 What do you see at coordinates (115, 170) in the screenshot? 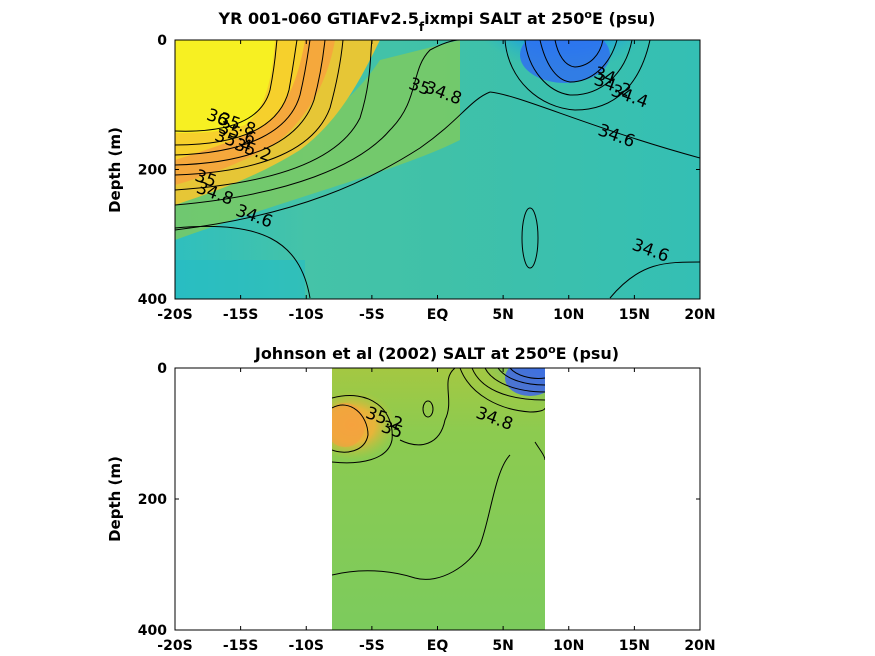
I see `top-y-axis-label: Depth (m)` at bounding box center [115, 170].